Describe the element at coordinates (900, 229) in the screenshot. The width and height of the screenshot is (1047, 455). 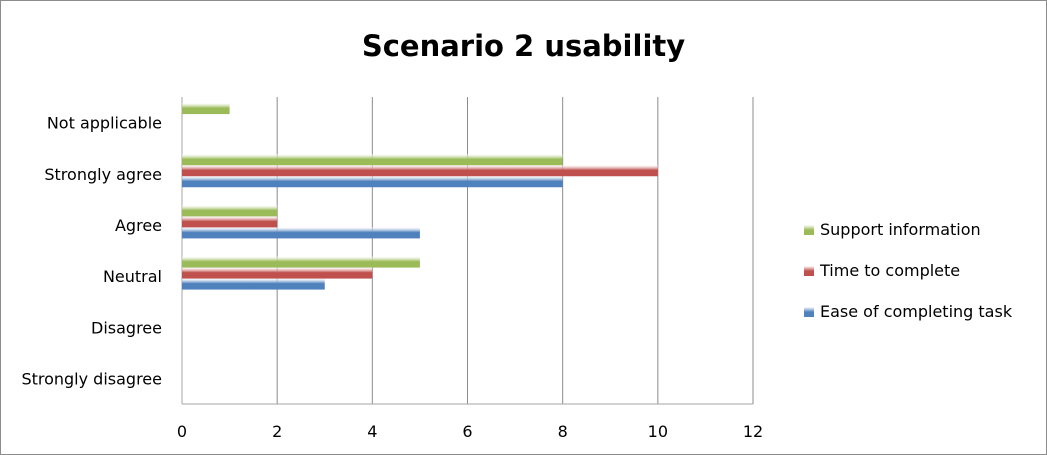
I see `legend-label: Support information` at that location.